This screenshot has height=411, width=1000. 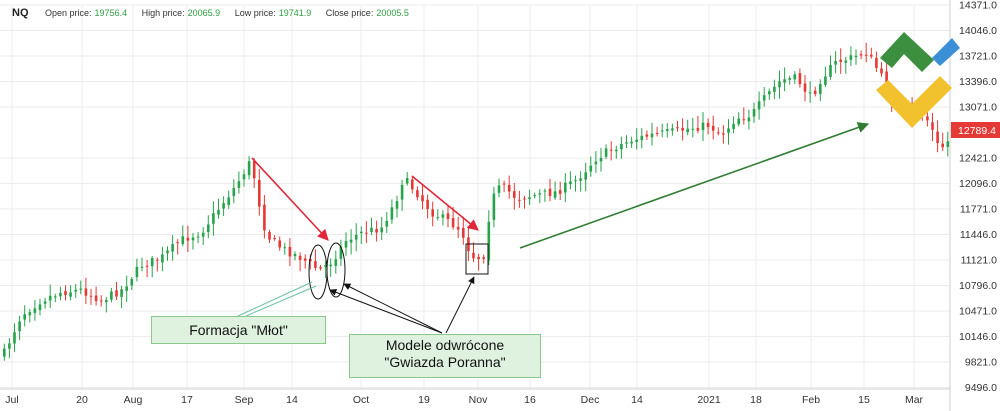 I want to click on open-value: 19756.4, so click(x=111, y=13).